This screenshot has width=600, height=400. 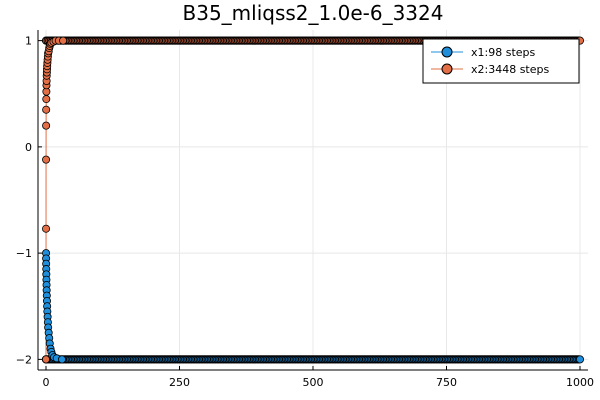 I want to click on x-tick-label: 0, so click(x=46, y=382).